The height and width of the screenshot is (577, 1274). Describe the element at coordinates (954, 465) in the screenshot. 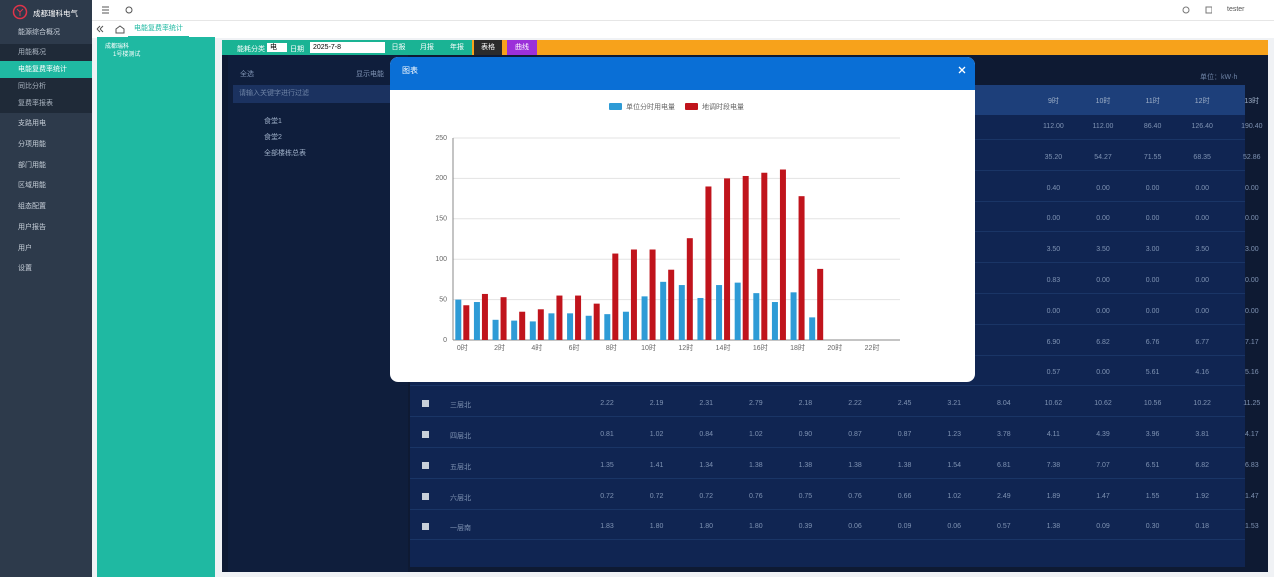

I see `cell: 1.54` at that location.